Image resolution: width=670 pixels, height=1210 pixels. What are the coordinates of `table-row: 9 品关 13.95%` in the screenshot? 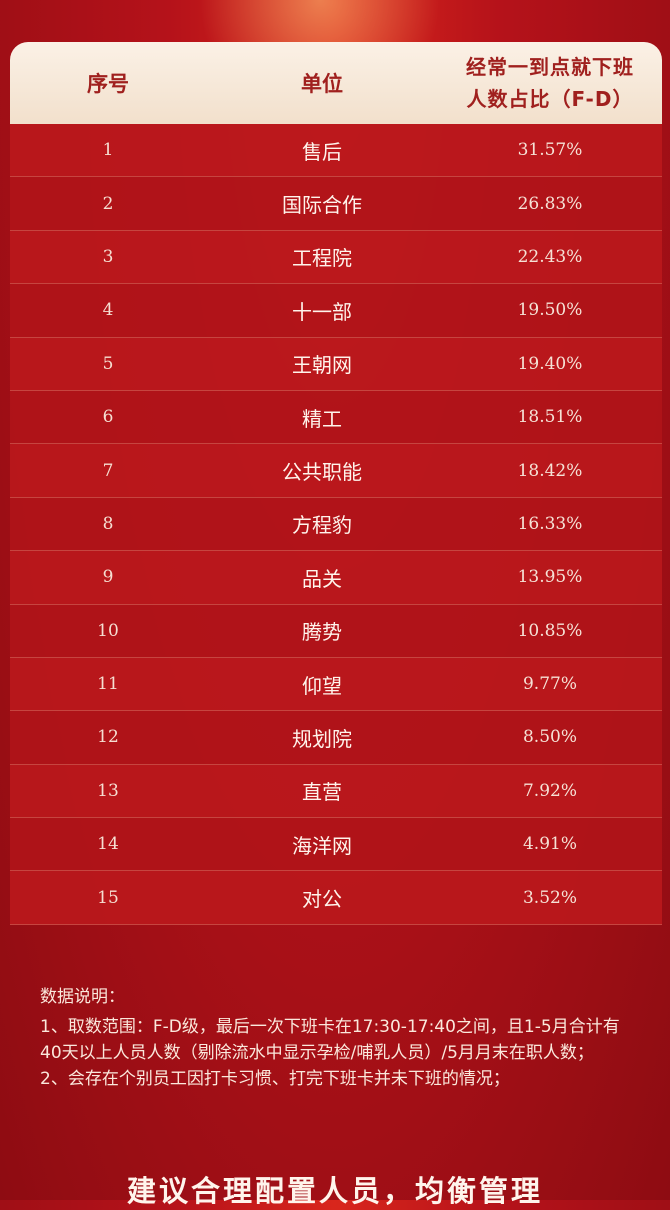 It's located at (336, 578).